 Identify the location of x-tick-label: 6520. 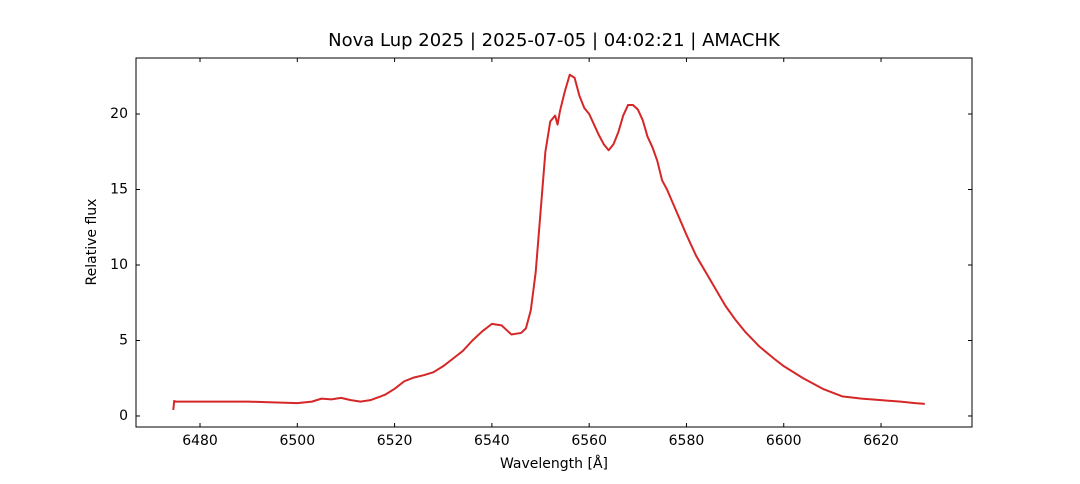
(395, 441).